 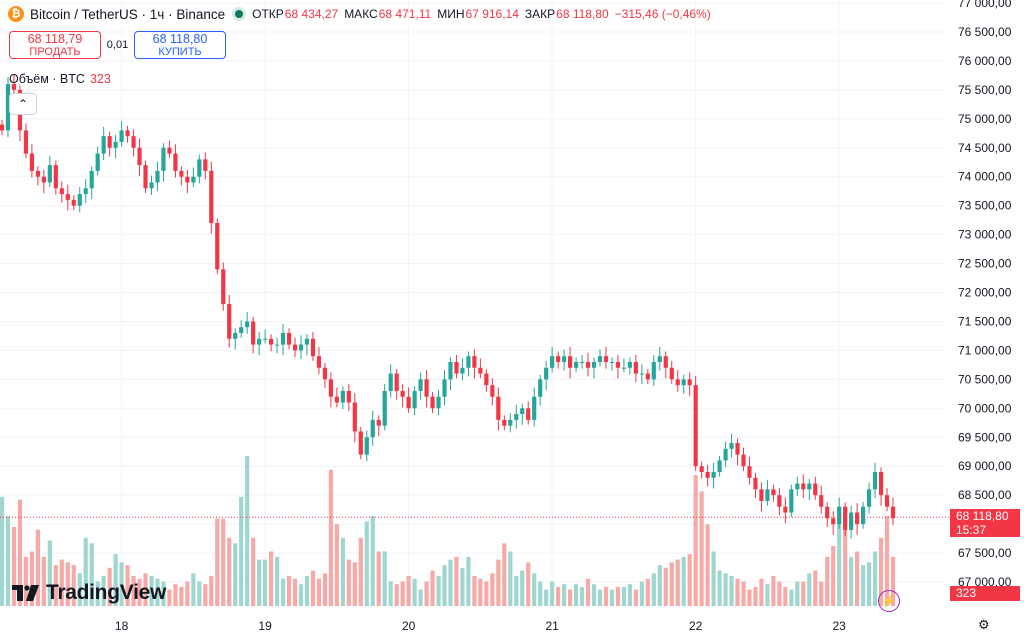 I want to click on y-tick-label: 73 000,00, so click(x=985, y=235).